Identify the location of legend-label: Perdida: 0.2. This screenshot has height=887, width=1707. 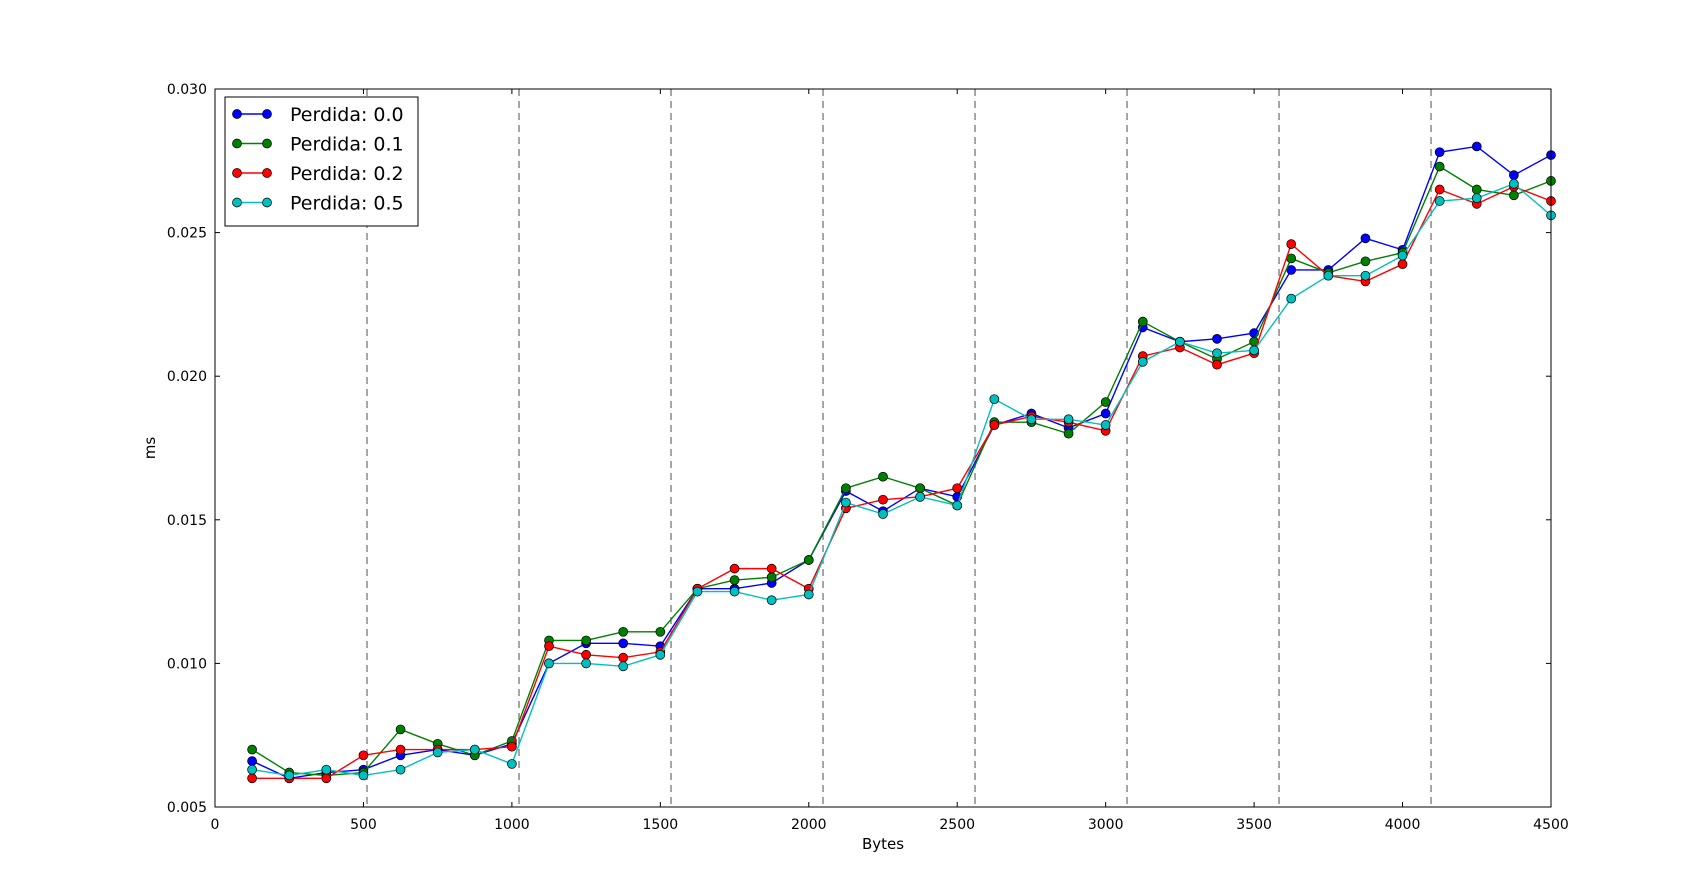
(347, 174).